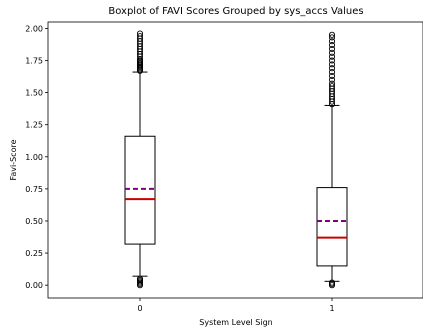 The width and height of the screenshot is (423, 331). Describe the element at coordinates (34, 93) in the screenshot. I see `y-tick-label: 1.50` at that location.